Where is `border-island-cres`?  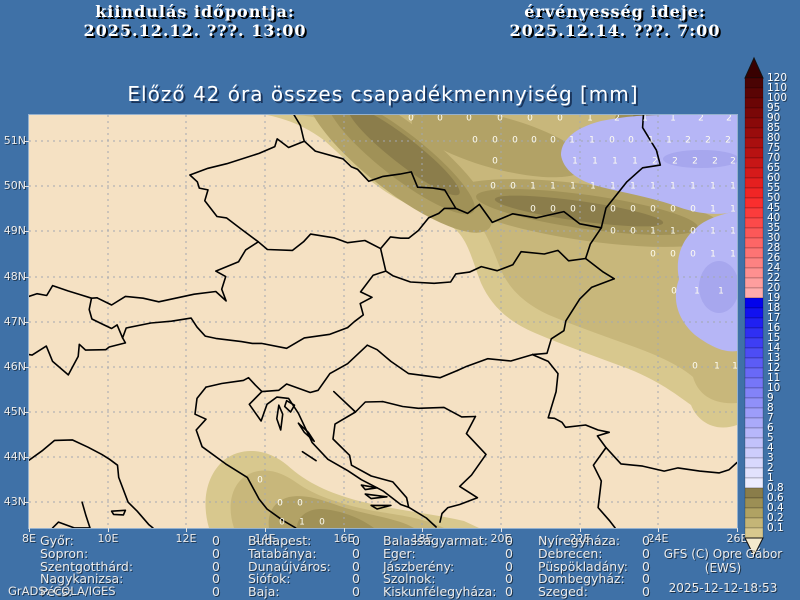
border-island-cres is located at coordinates (280, 417).